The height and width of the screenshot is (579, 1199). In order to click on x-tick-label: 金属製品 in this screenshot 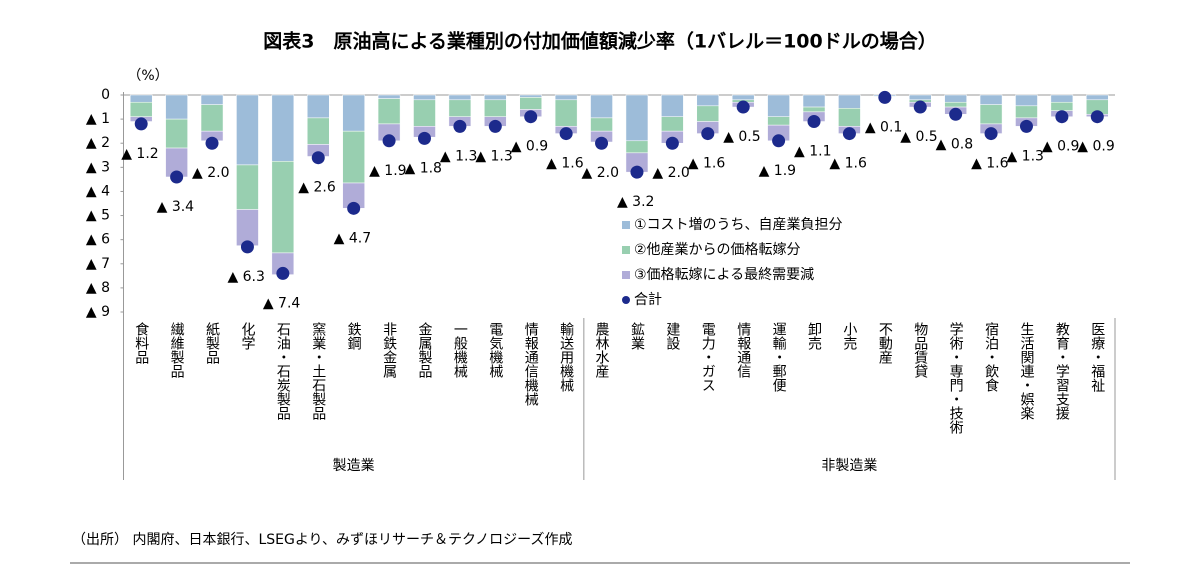, I will do `click(424, 350)`.